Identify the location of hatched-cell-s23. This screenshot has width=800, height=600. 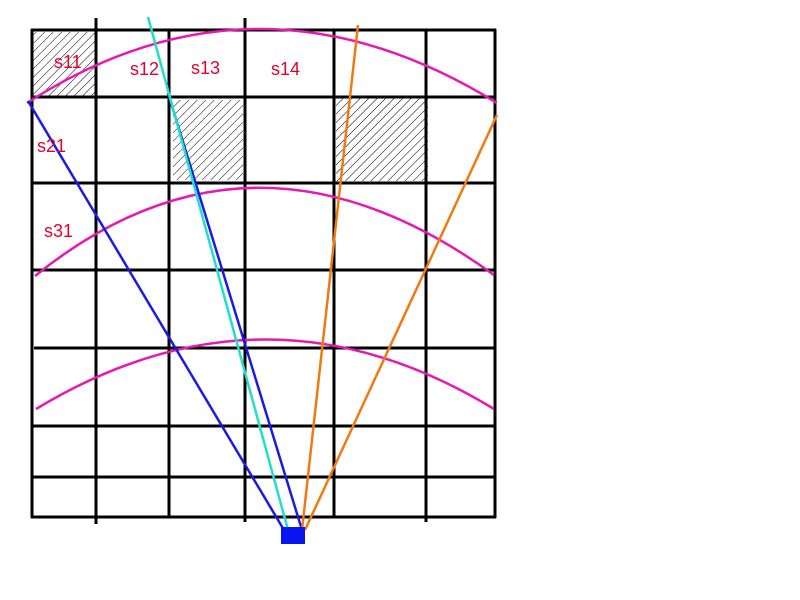
(208, 140).